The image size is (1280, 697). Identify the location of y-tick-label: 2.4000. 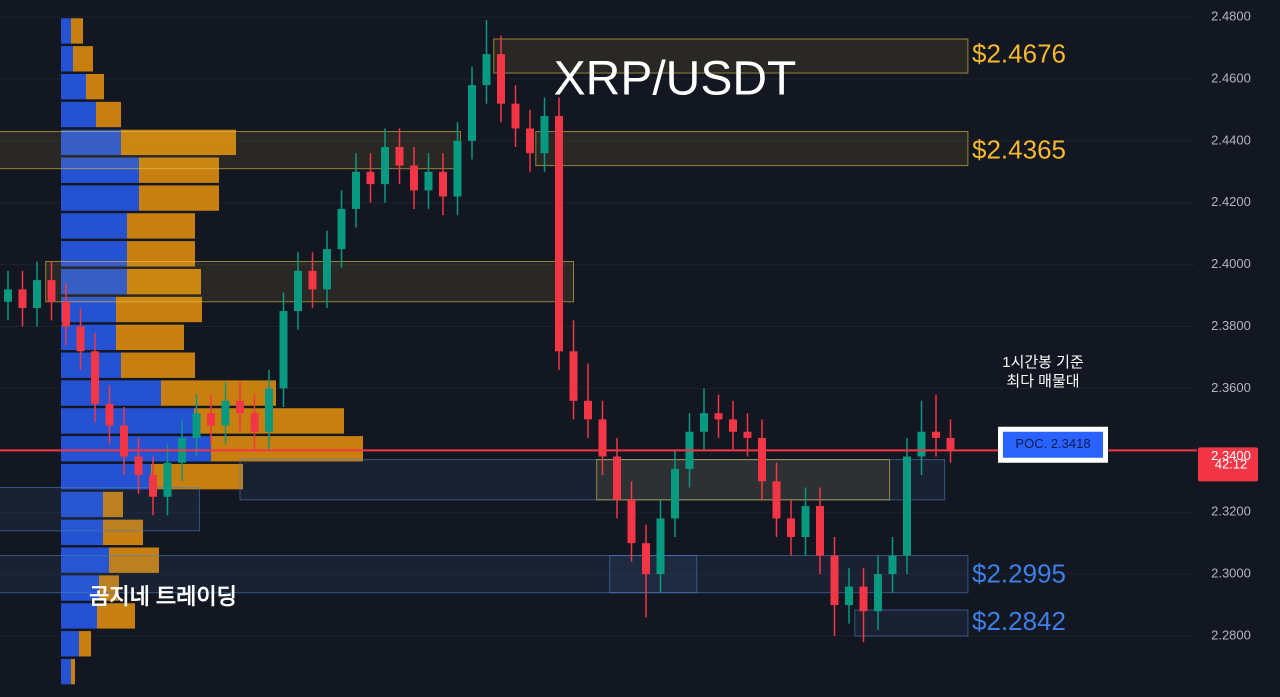
(1231, 263).